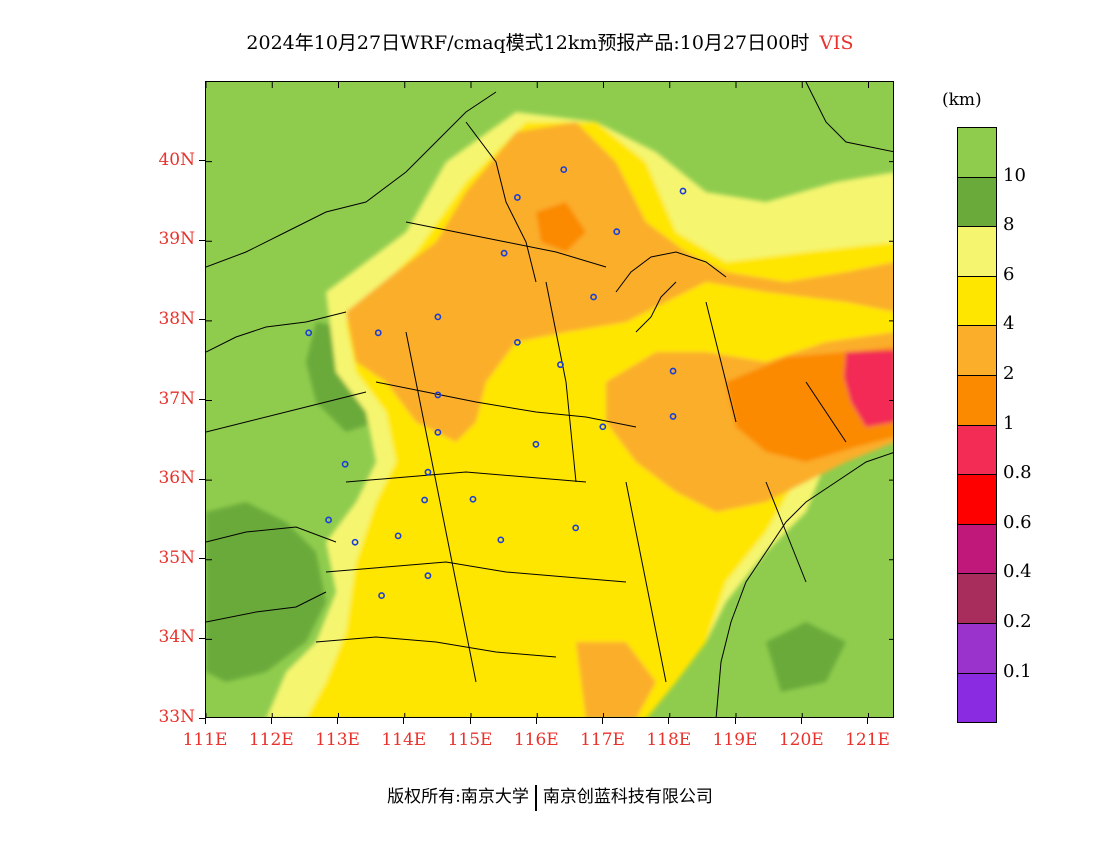  Describe the element at coordinates (602, 740) in the screenshot. I see `lon-label: 117E` at that location.